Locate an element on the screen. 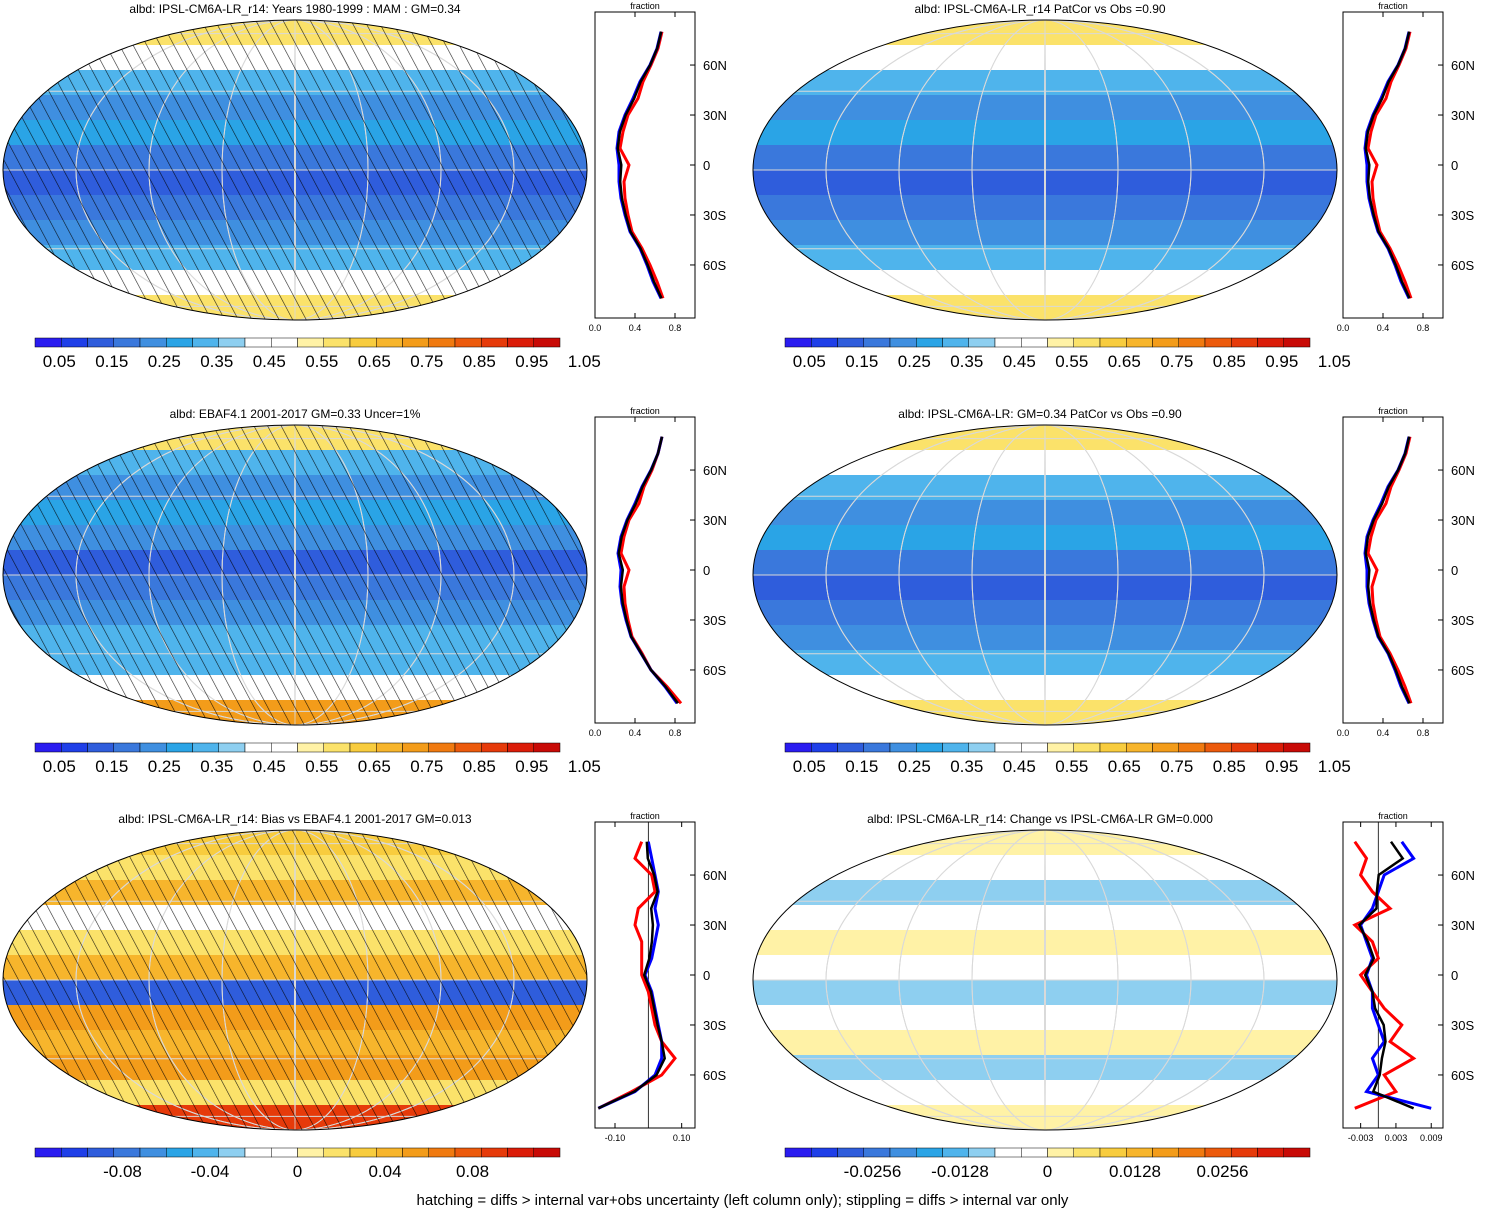 The width and height of the screenshot is (1485, 1212). zonal-xtick-label: -0.10 is located at coordinates (615, 1138).